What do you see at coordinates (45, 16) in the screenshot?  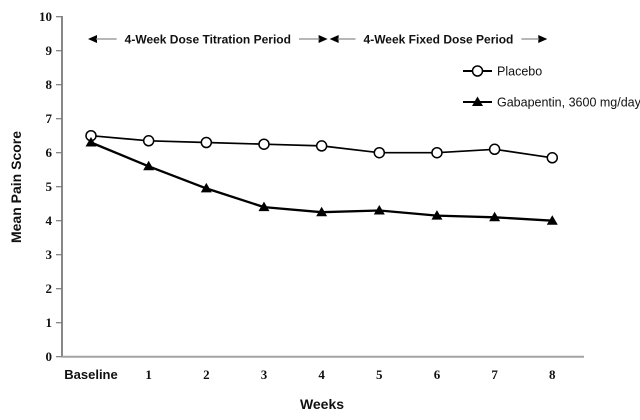 I see `y-tick-label: 10` at bounding box center [45, 16].